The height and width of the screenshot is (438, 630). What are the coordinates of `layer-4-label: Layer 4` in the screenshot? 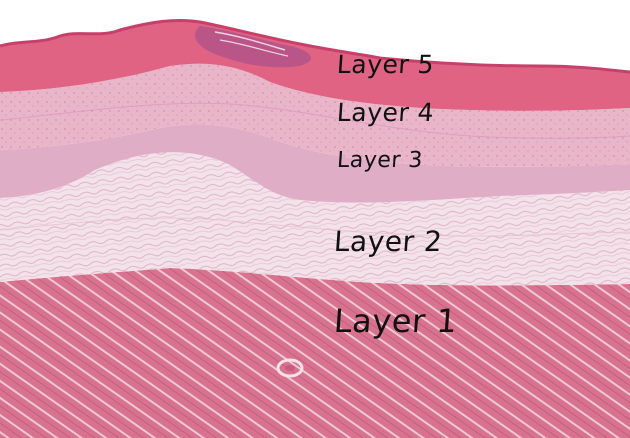 It's located at (385, 112).